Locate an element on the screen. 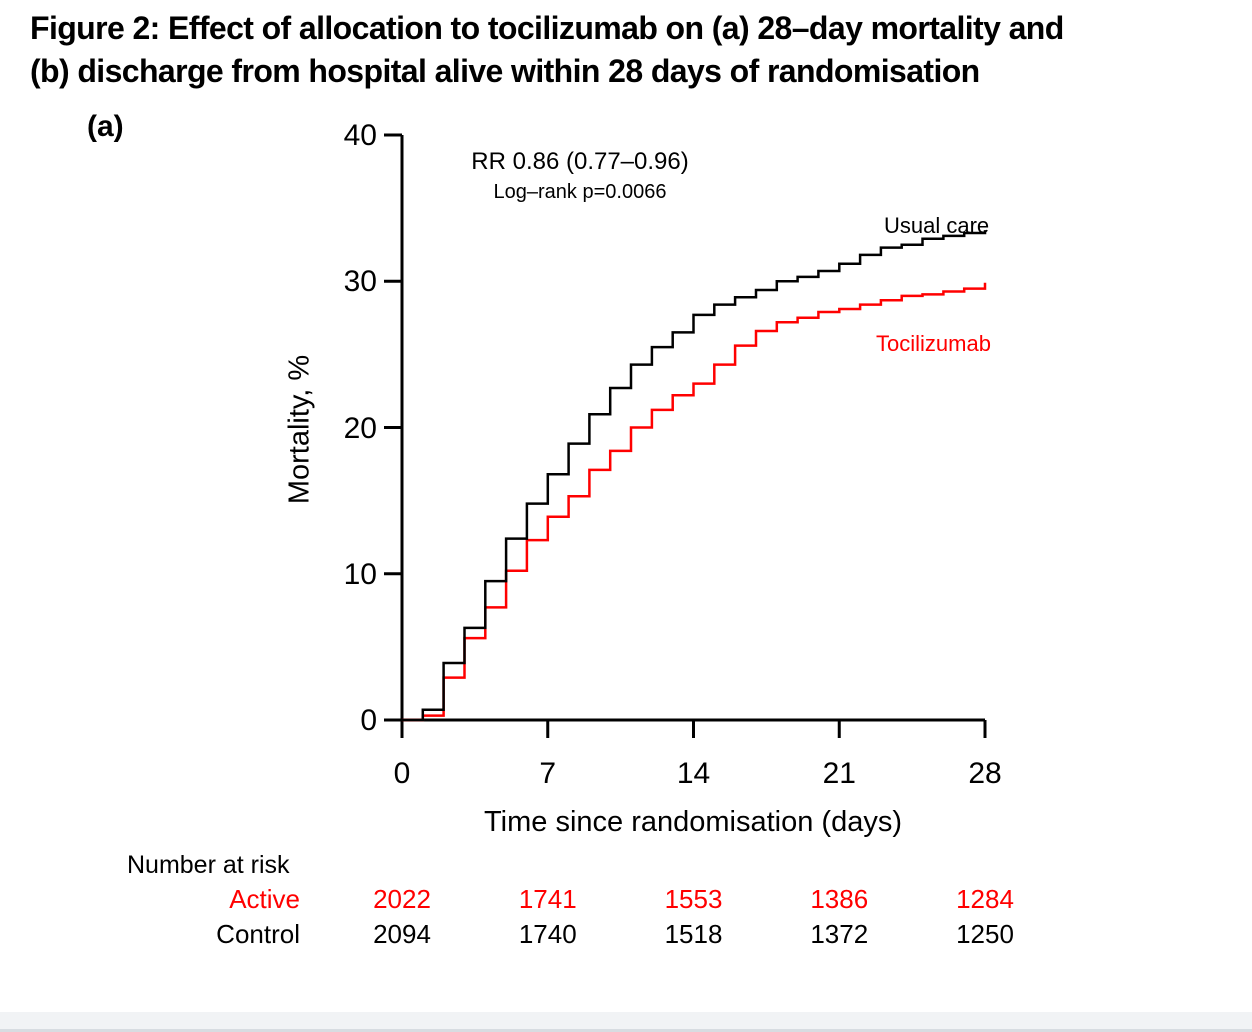  x-tick-label-7: 7 is located at coordinates (548, 773).